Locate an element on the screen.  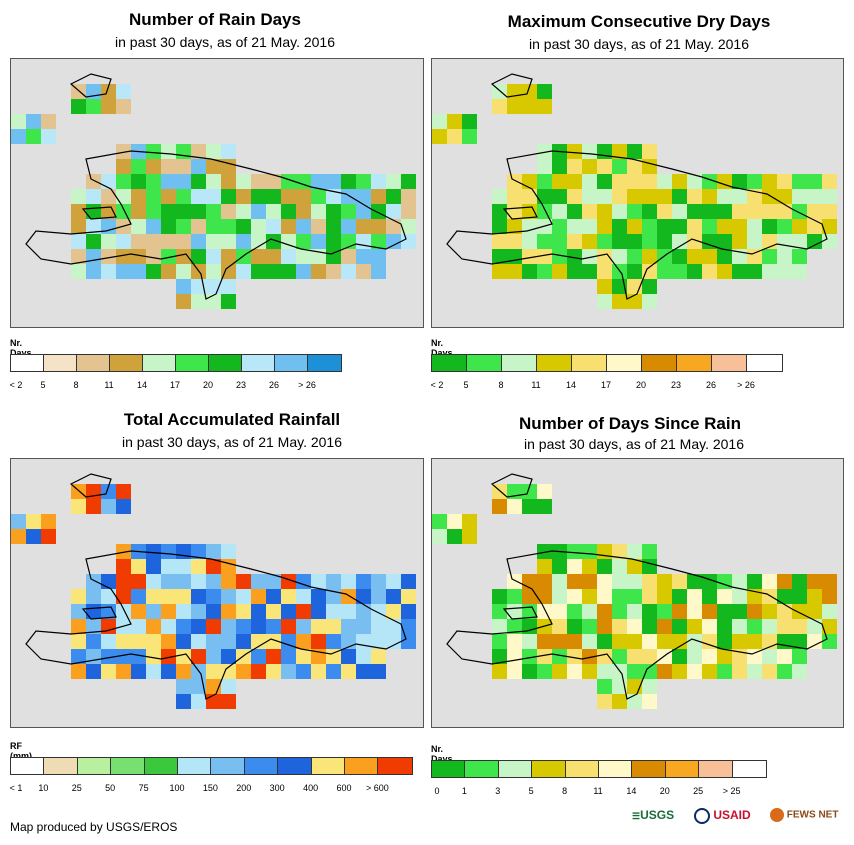
panel-subtitle: in past 30 days, as of 21 May. 2016 is located at coordinates (225, 42).